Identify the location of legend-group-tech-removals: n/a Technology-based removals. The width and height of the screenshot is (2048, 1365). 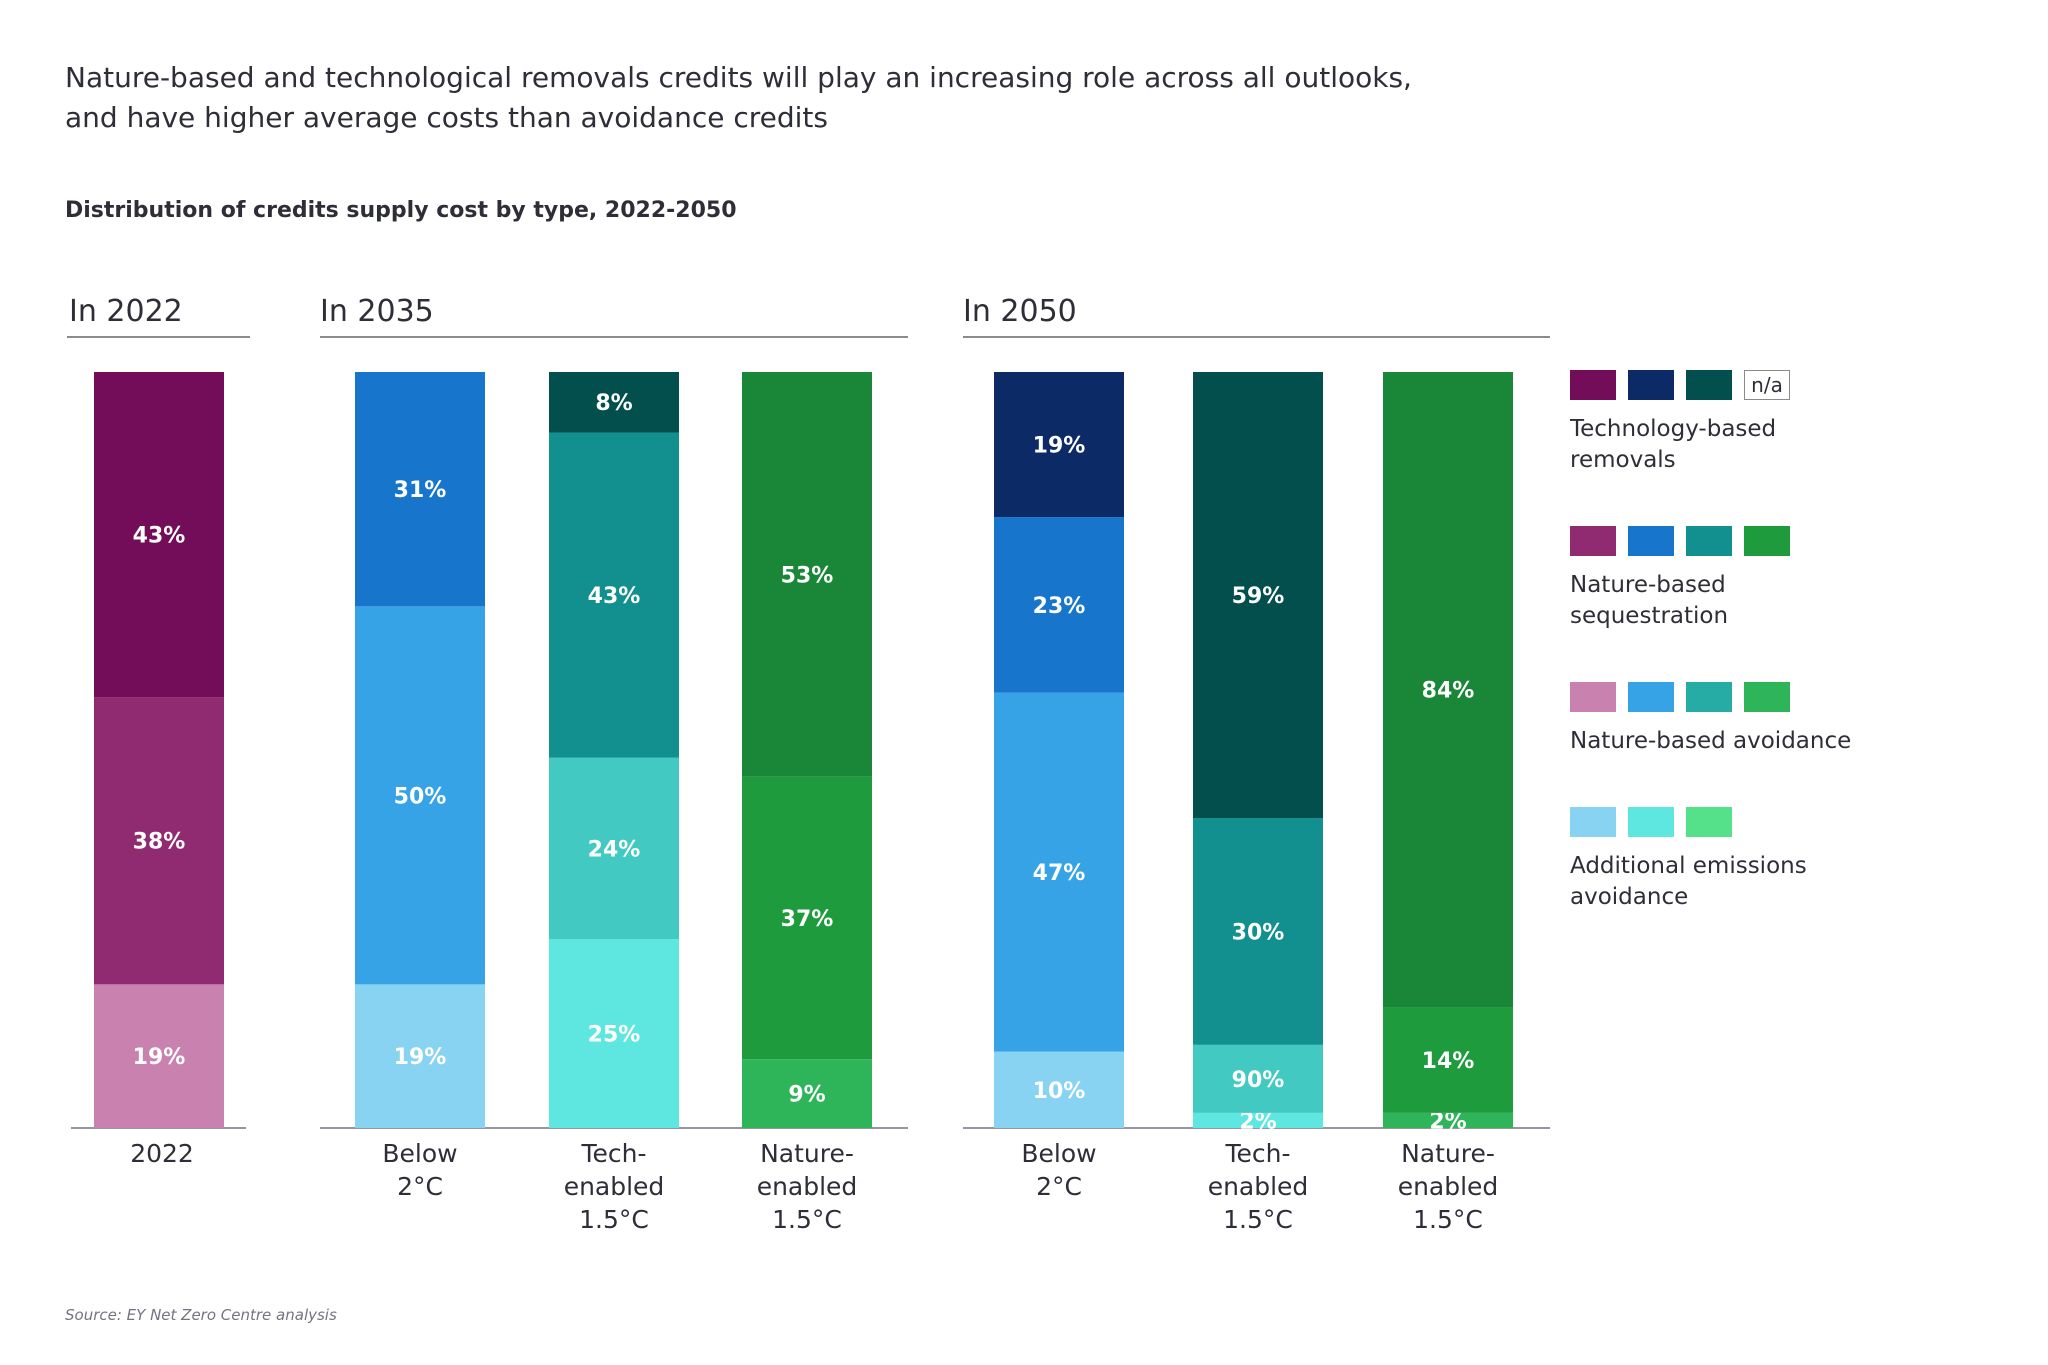
(1720, 423).